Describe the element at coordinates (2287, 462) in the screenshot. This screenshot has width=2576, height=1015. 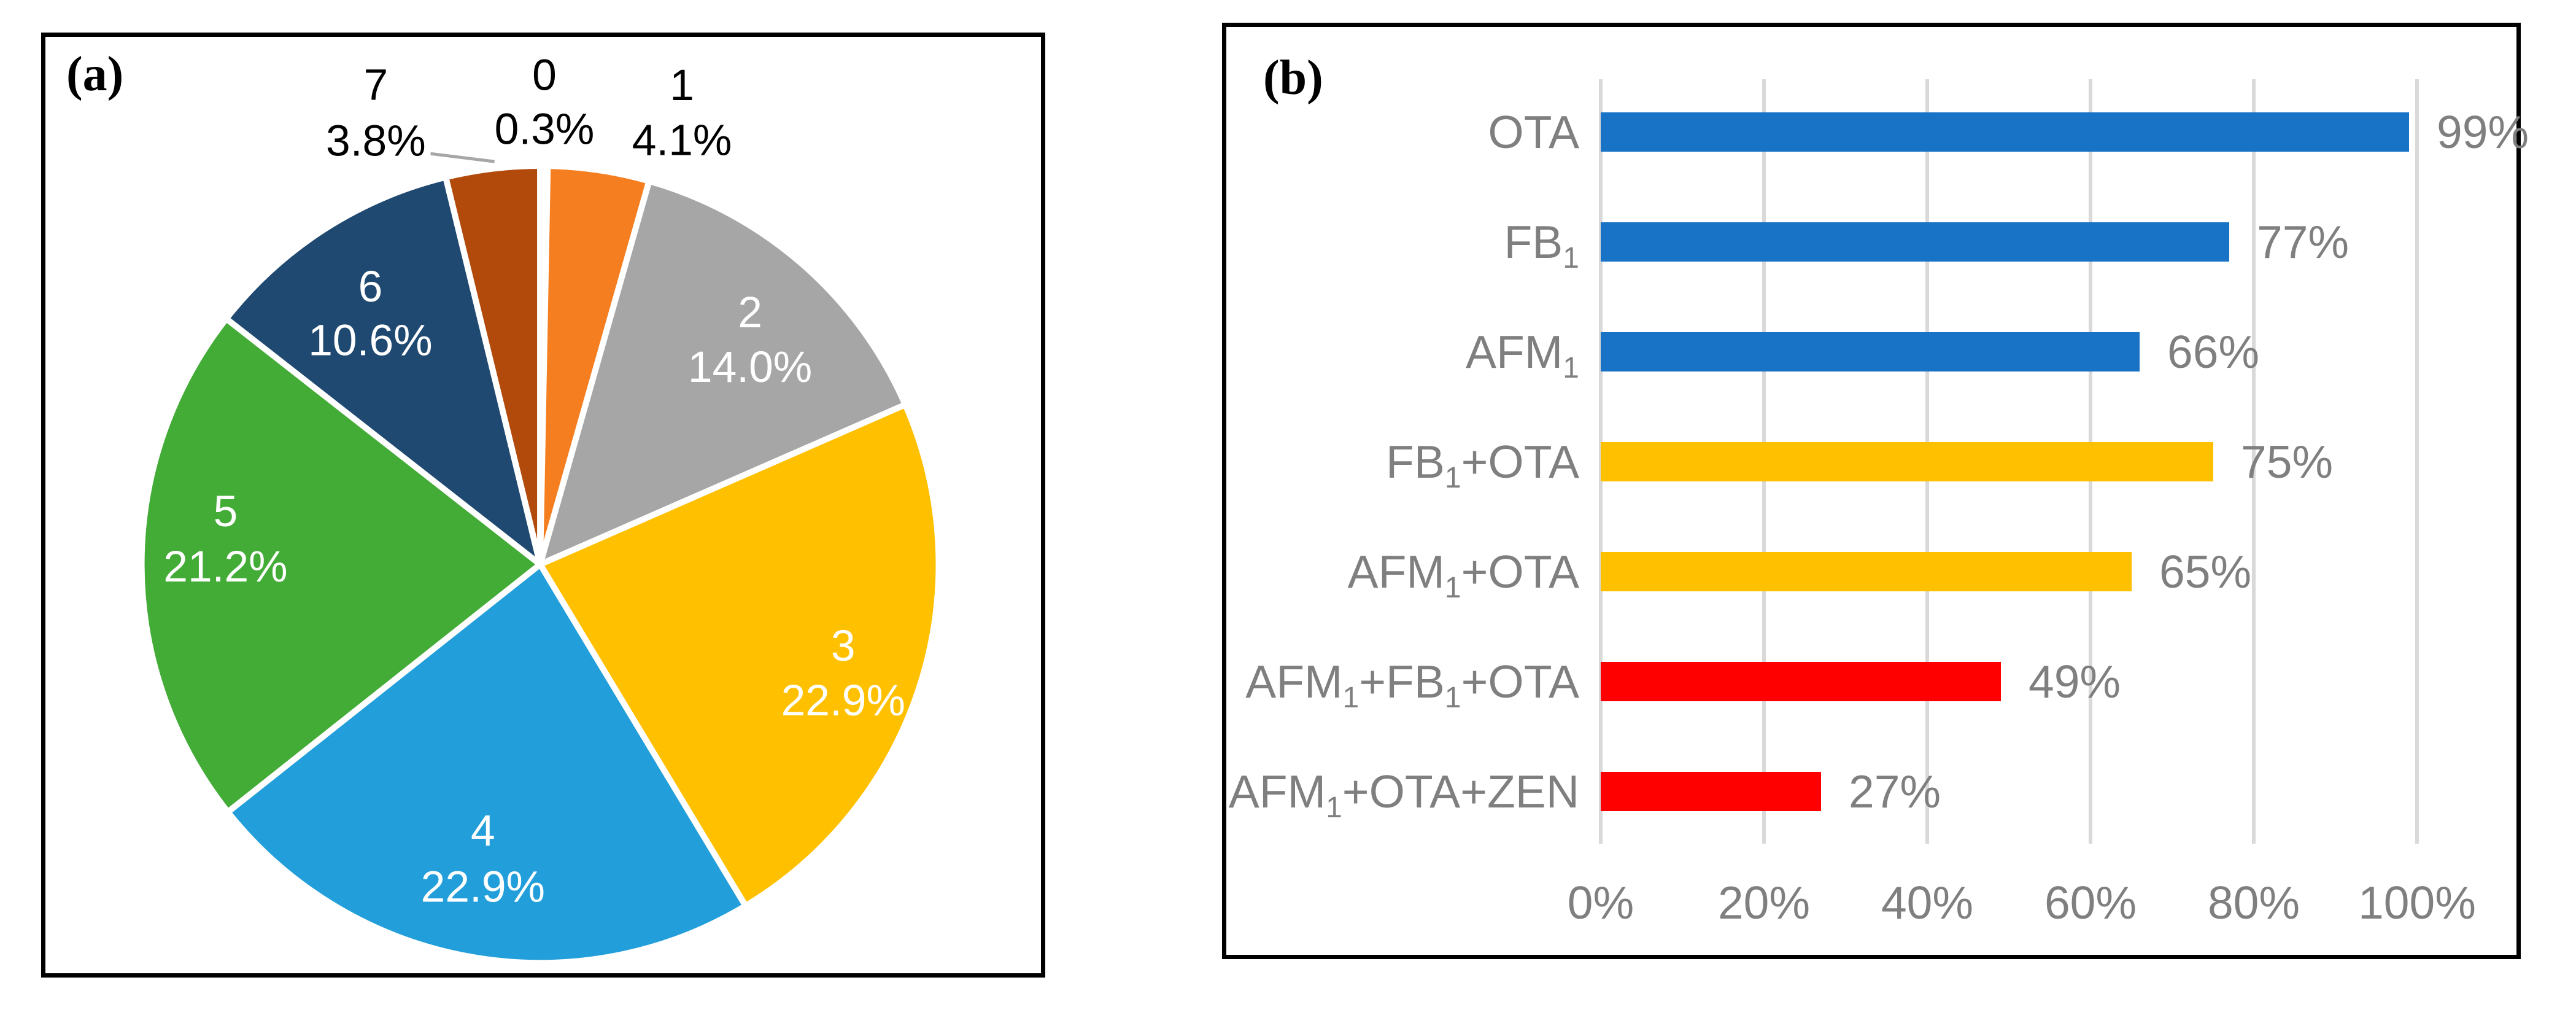
I see `bar-value-label: 75%` at that location.